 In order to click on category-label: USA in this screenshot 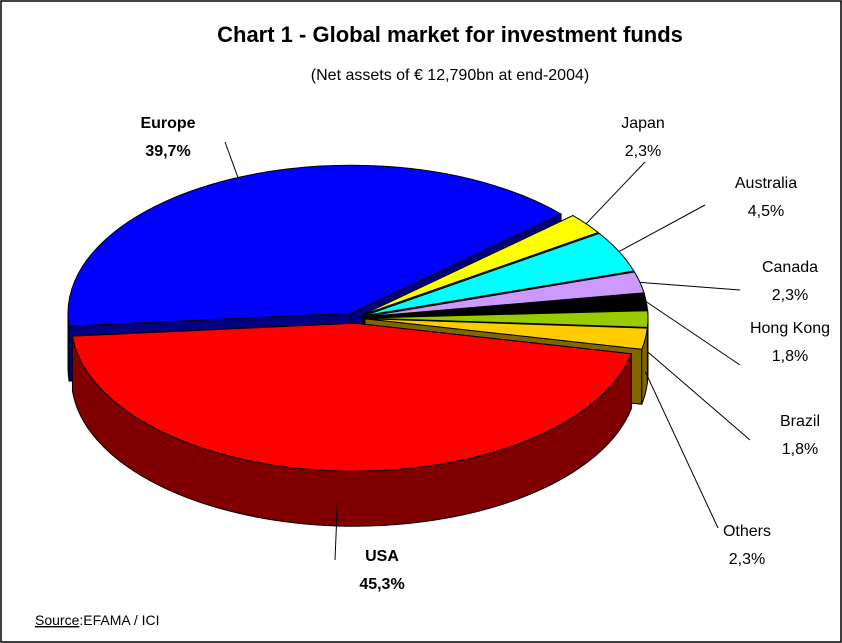, I will do `click(382, 556)`.